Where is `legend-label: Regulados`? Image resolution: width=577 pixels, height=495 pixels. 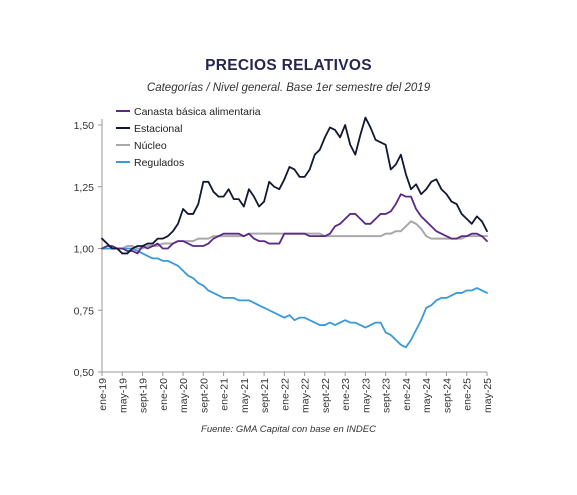 legend-label: Regulados is located at coordinates (159, 163).